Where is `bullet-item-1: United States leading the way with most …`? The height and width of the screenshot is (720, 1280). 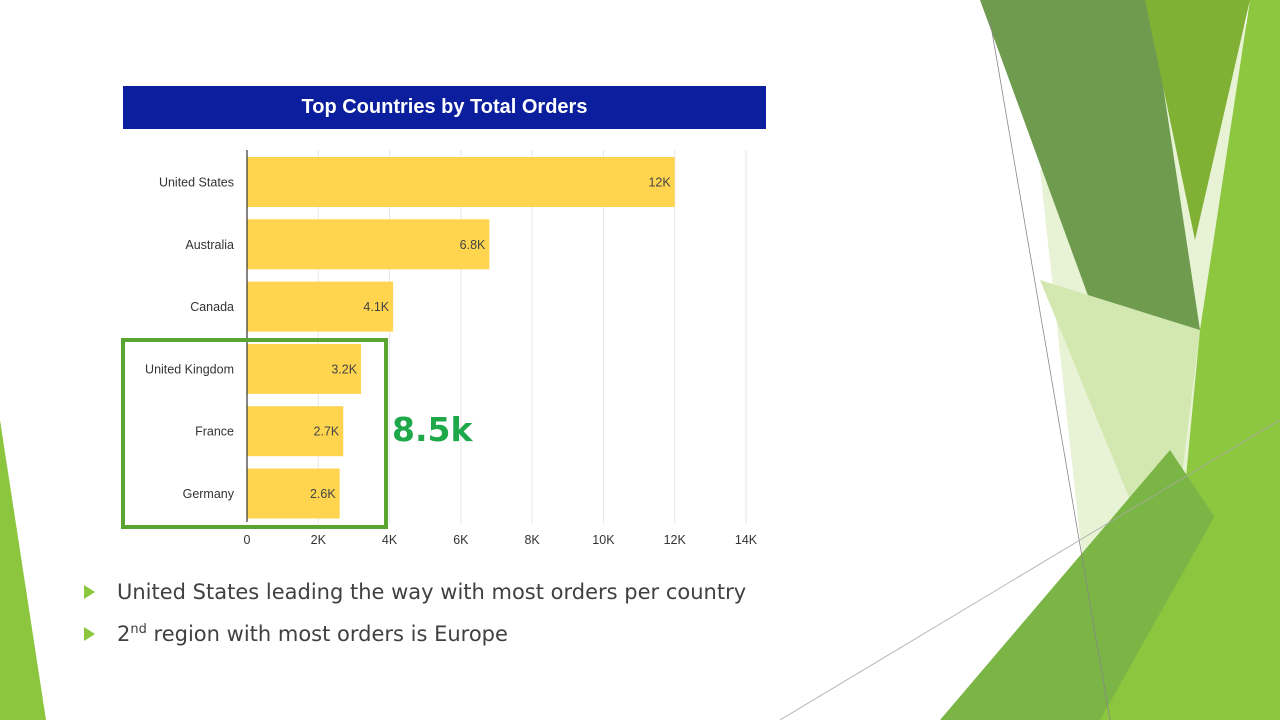
bullet-item-1: United States leading the way with most … is located at coordinates (415, 592).